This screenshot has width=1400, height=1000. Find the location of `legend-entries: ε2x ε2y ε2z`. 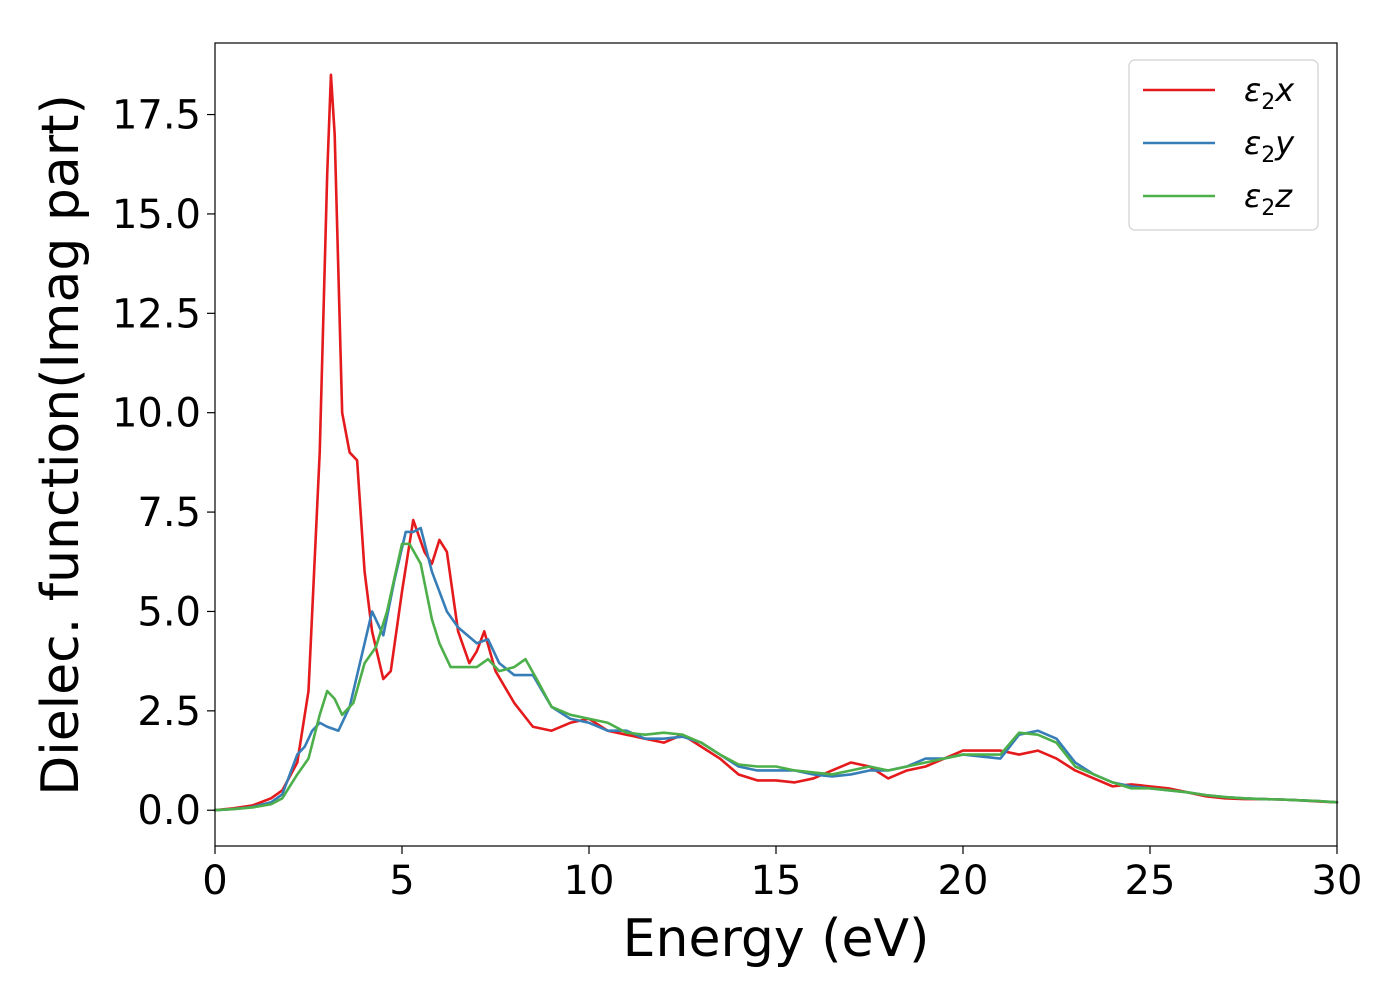

legend-entries: ε2x ε2y ε2z is located at coordinates (1219, 146).